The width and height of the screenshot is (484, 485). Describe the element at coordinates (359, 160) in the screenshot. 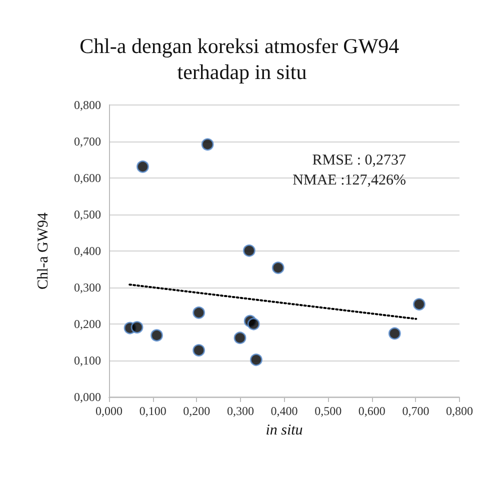

I see `annotation: RMSE : 0,2737` at that location.